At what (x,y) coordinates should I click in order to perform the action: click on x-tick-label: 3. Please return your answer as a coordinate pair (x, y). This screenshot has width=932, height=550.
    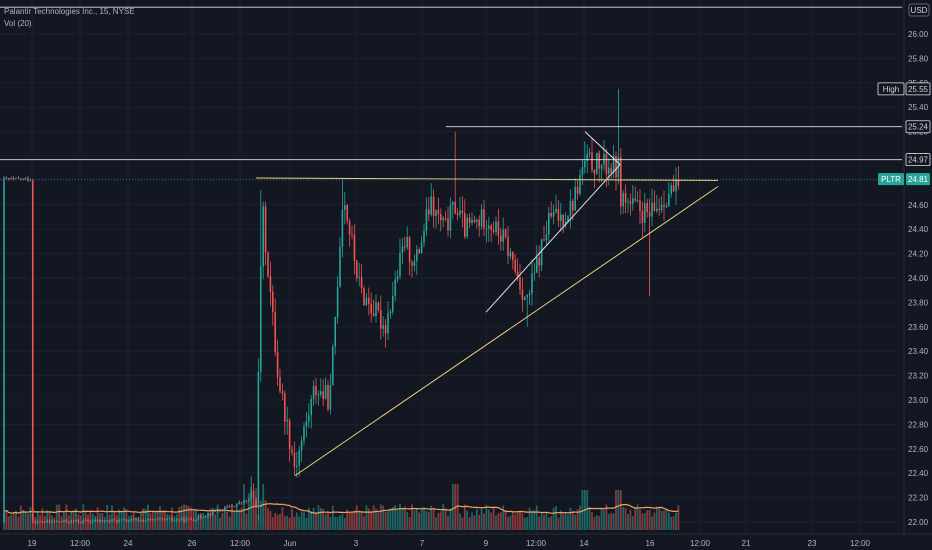
    Looking at the image, I should click on (356, 543).